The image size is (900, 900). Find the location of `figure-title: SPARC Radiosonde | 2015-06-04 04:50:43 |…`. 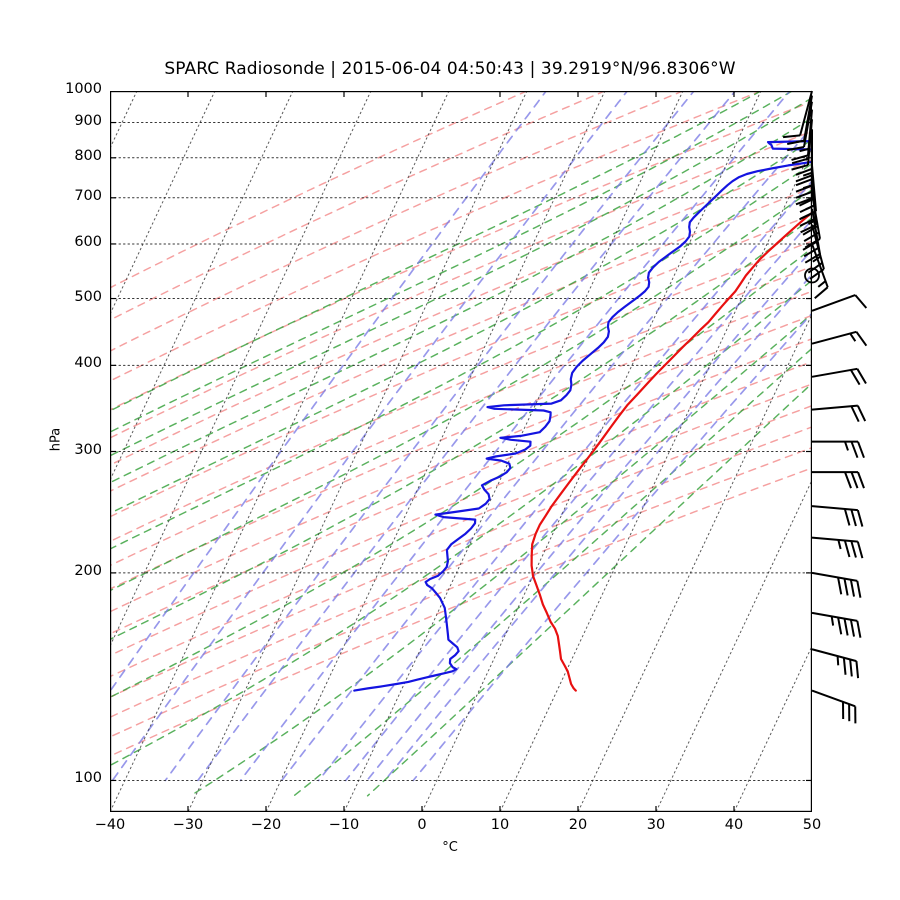

figure-title: SPARC Radiosonde | 2015-06-04 04:50:43 |… is located at coordinates (450, 69).